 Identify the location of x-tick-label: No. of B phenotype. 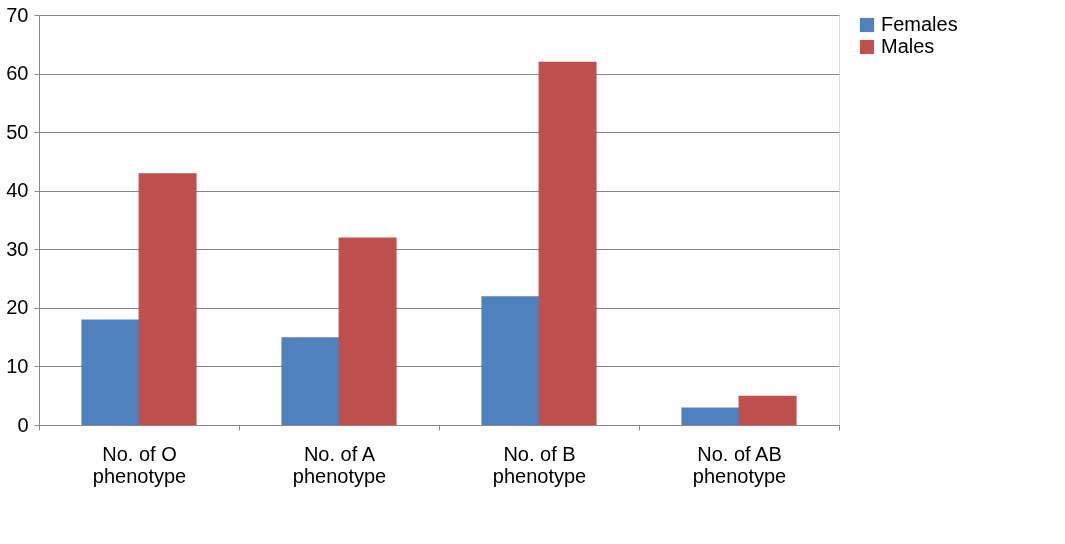
(539, 464).